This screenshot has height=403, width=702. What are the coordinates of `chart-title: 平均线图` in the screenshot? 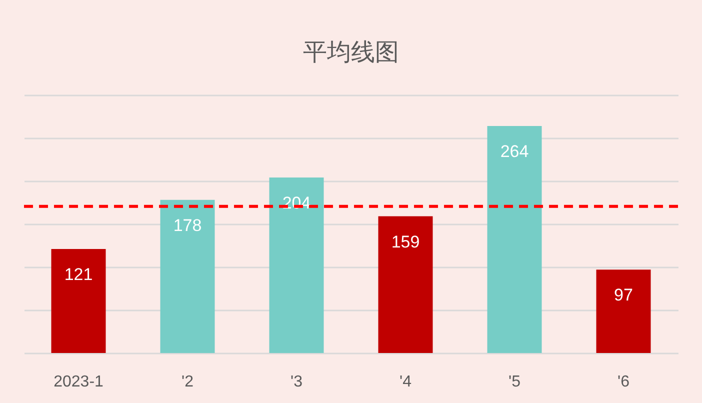 It's located at (351, 52).